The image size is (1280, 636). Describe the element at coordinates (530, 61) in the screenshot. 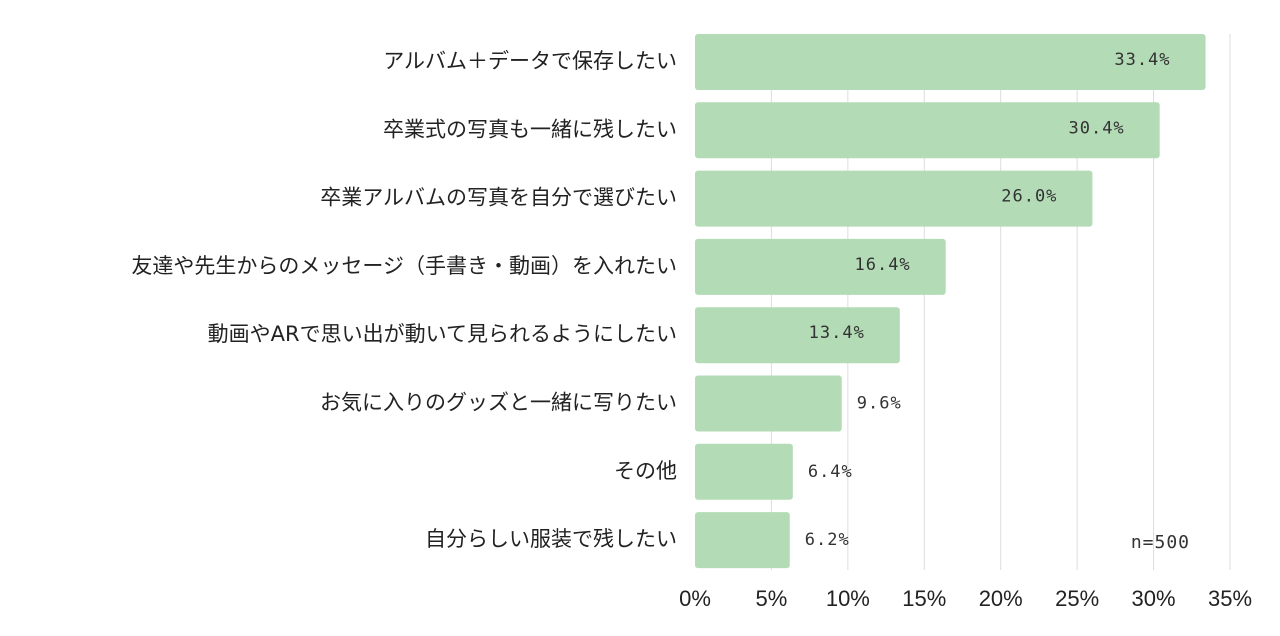

I see `category-label-0: アルバム＋データで保存したい` at that location.